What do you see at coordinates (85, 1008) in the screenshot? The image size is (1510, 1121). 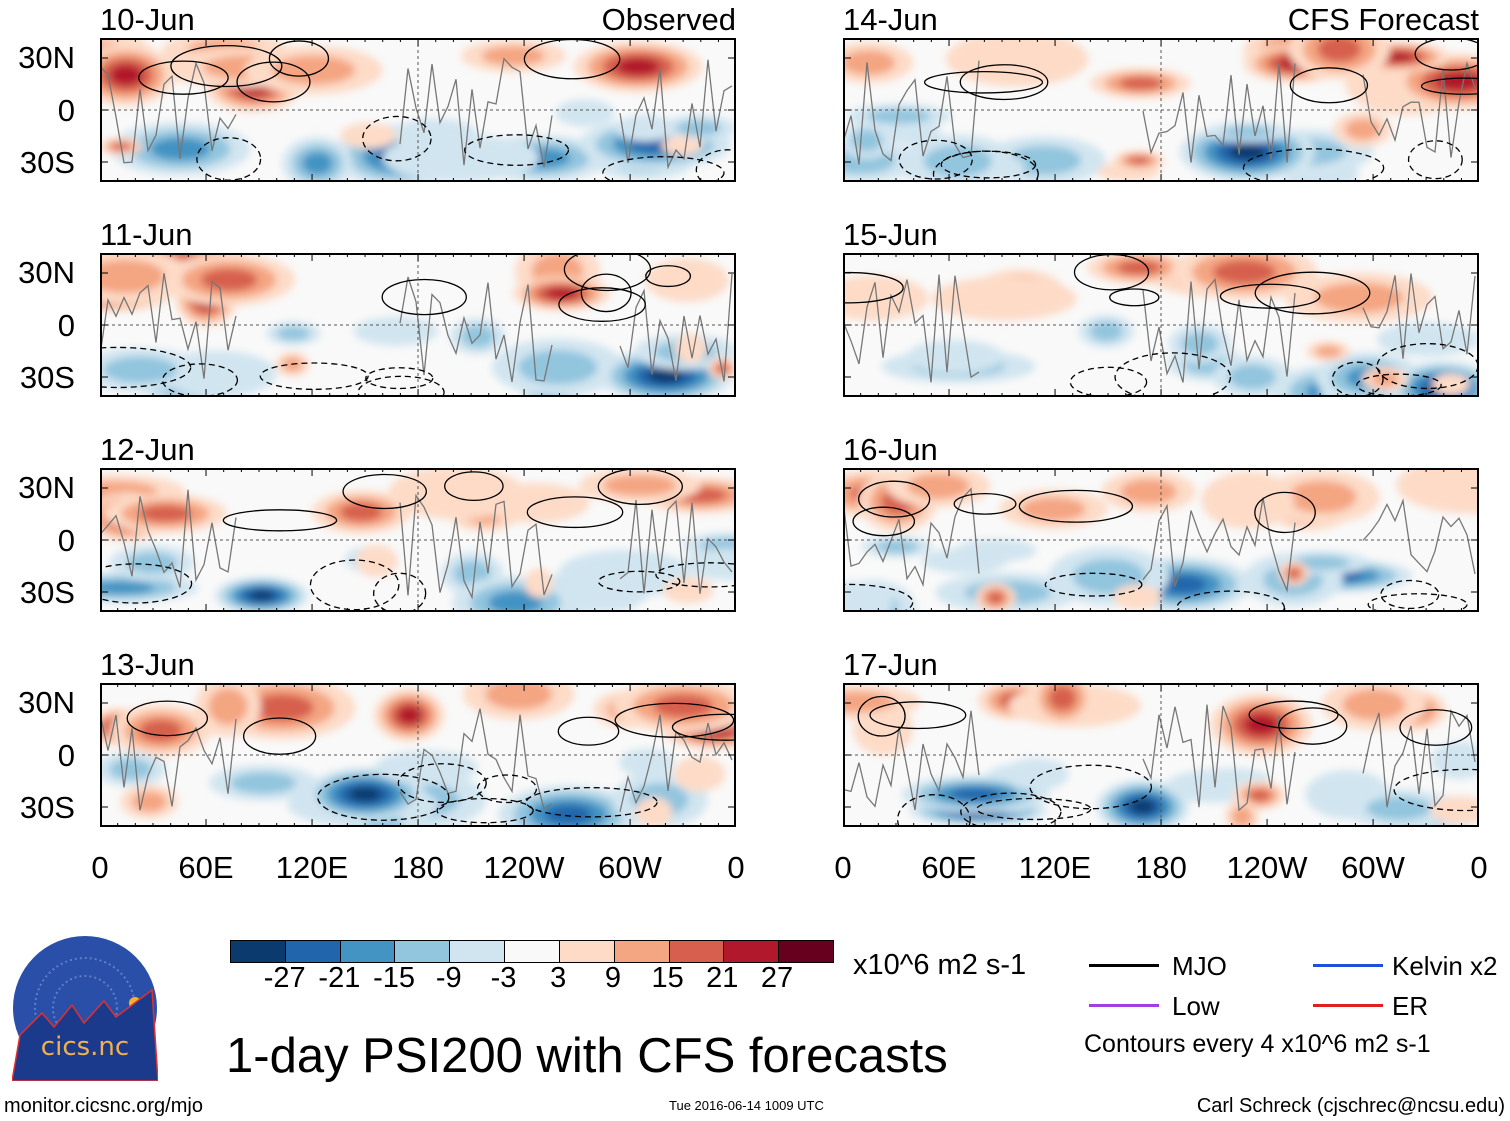 I see `cicsnc-logo: cics.nc` at bounding box center [85, 1008].